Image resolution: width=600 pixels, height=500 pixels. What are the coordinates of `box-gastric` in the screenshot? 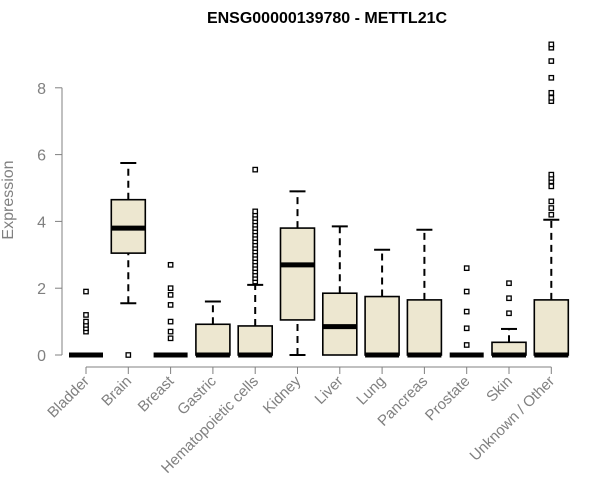 It's located at (213, 329).